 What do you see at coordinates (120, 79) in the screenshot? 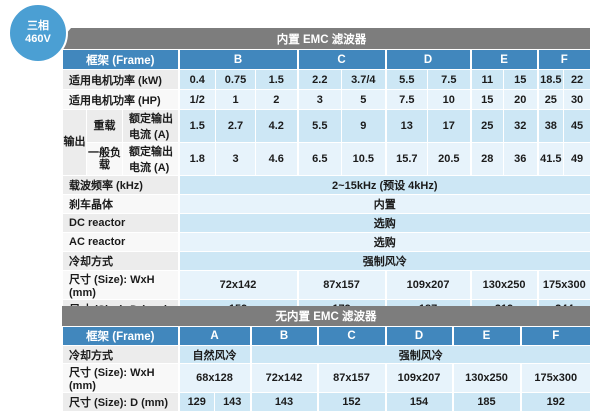
I see `row-label: 适用电机功率 (kW)` at bounding box center [120, 79].